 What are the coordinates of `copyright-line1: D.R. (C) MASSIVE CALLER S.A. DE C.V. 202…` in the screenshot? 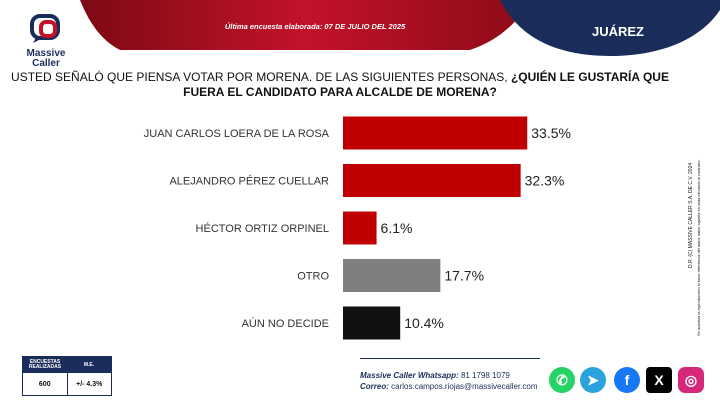 It's located at (691, 215).